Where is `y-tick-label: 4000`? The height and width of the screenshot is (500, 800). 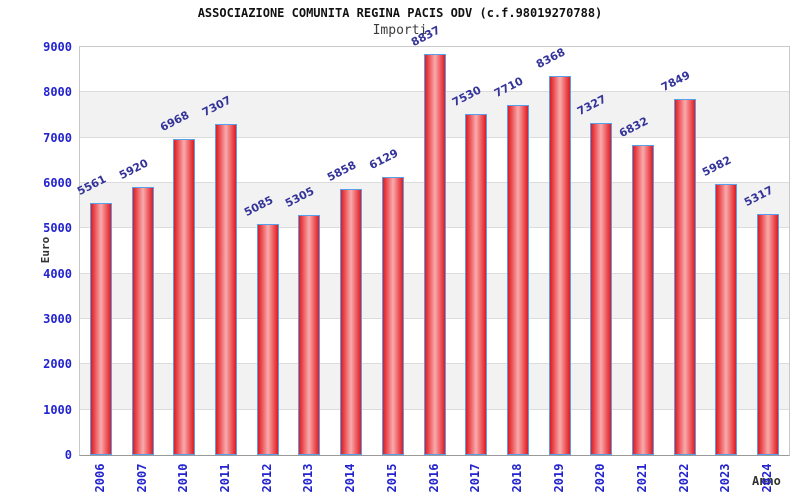
y-tick-label: 4000 is located at coordinates (57, 273).